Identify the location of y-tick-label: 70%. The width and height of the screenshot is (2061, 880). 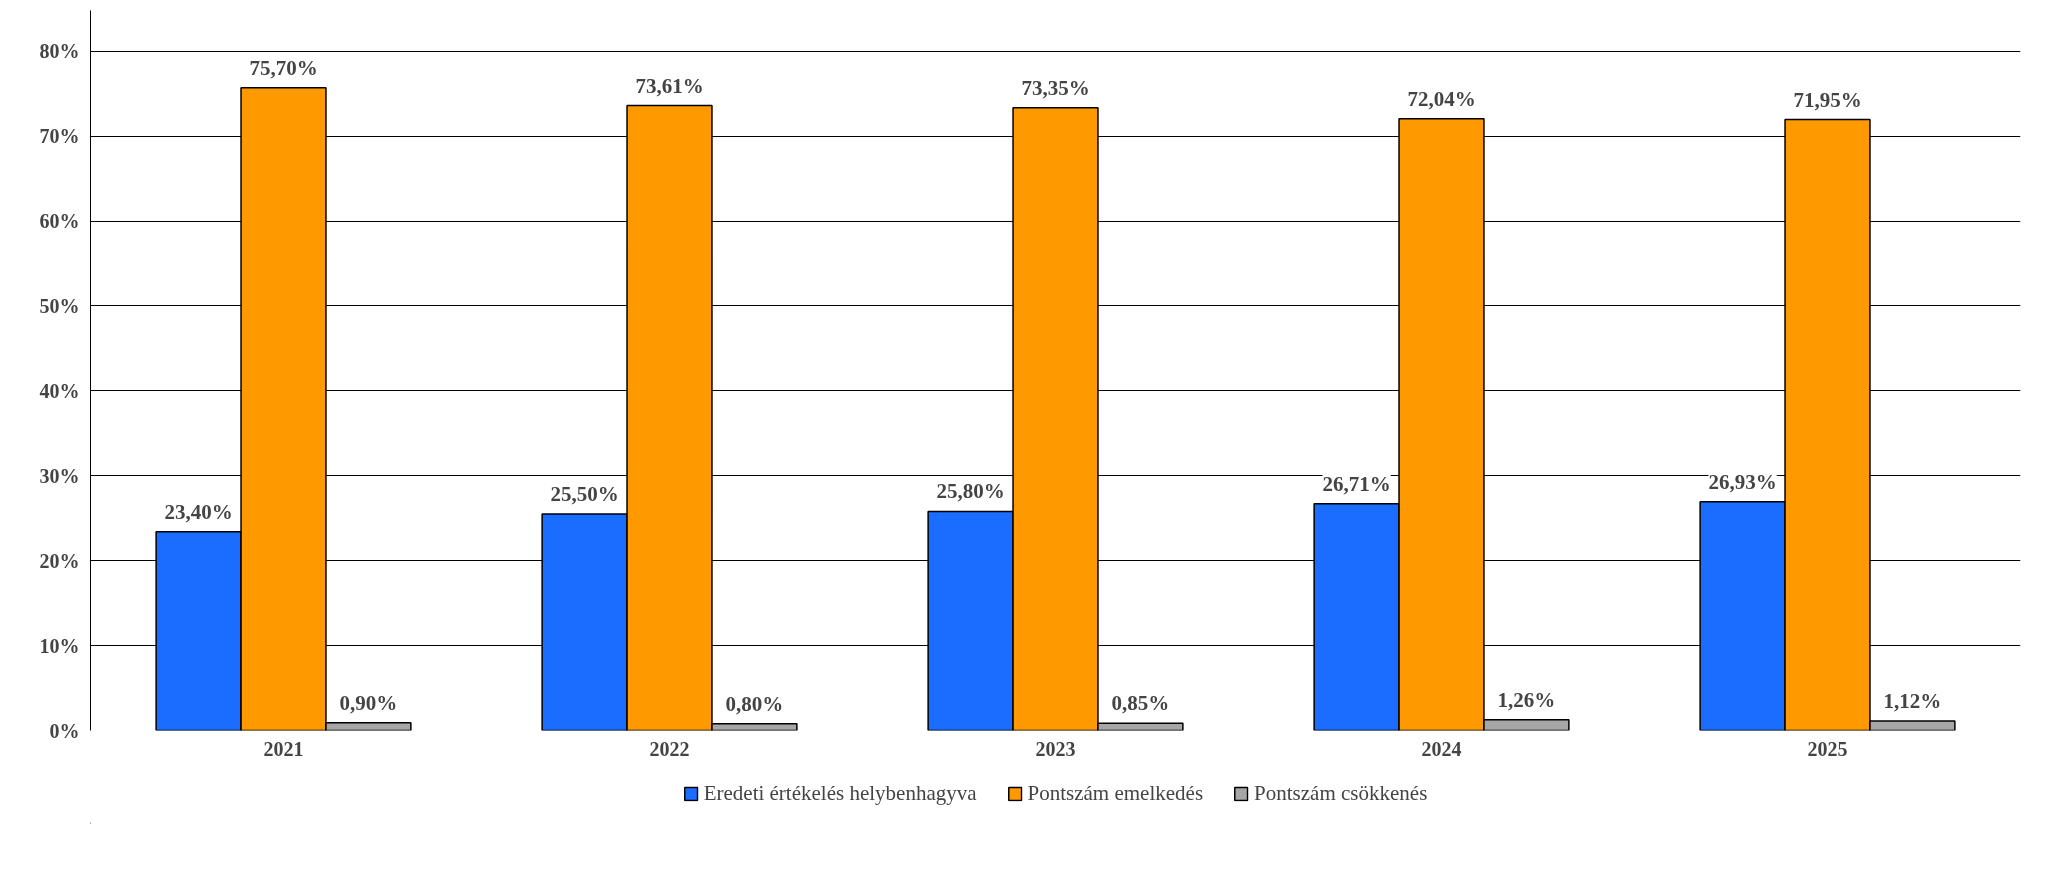
(59, 136).